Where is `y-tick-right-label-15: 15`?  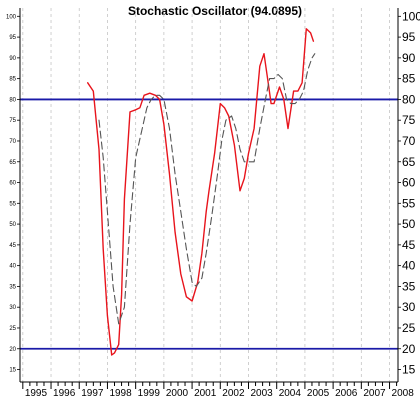 y-tick-right-label-15: 15 is located at coordinates (409, 370).